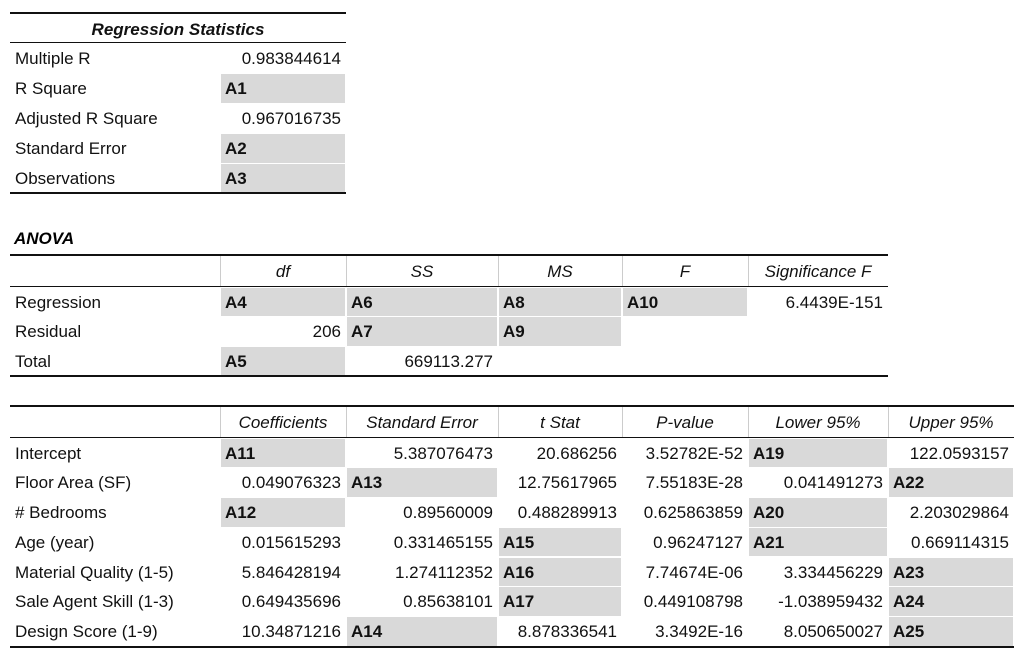 Image resolution: width=1024 pixels, height=652 pixels. What do you see at coordinates (818, 453) in the screenshot?
I see `table-cell: A19` at bounding box center [818, 453].